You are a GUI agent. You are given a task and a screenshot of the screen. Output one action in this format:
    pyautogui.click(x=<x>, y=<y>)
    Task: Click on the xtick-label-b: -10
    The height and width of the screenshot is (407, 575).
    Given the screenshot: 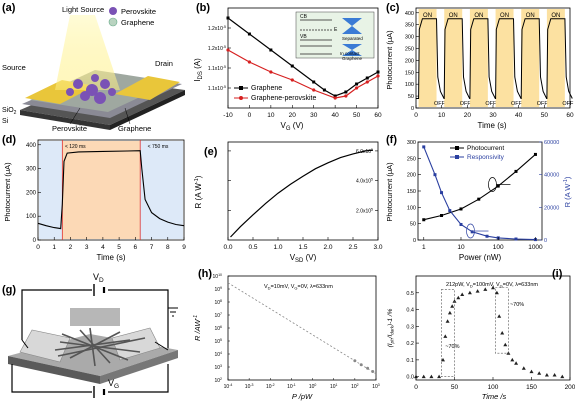 What is the action you would take?
    pyautogui.click(x=228, y=115)
    